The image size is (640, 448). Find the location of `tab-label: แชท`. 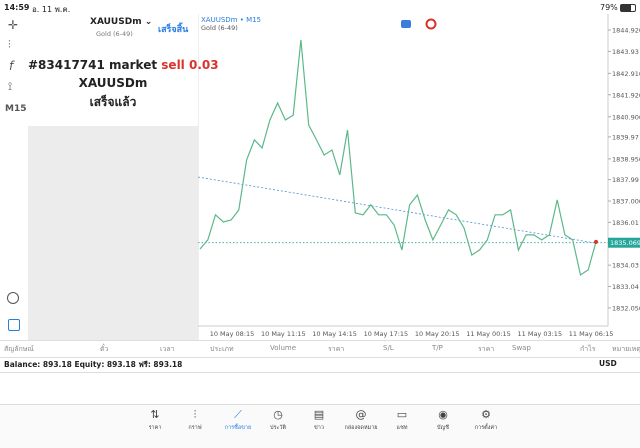

tab-label: แชท is located at coordinates (402, 428).